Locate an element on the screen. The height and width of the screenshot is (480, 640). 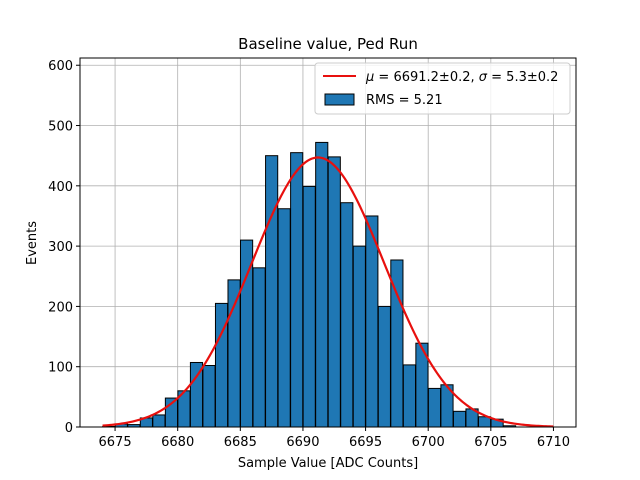
legend-sigma-value: = 5.3±0.2 is located at coordinates (522, 77).